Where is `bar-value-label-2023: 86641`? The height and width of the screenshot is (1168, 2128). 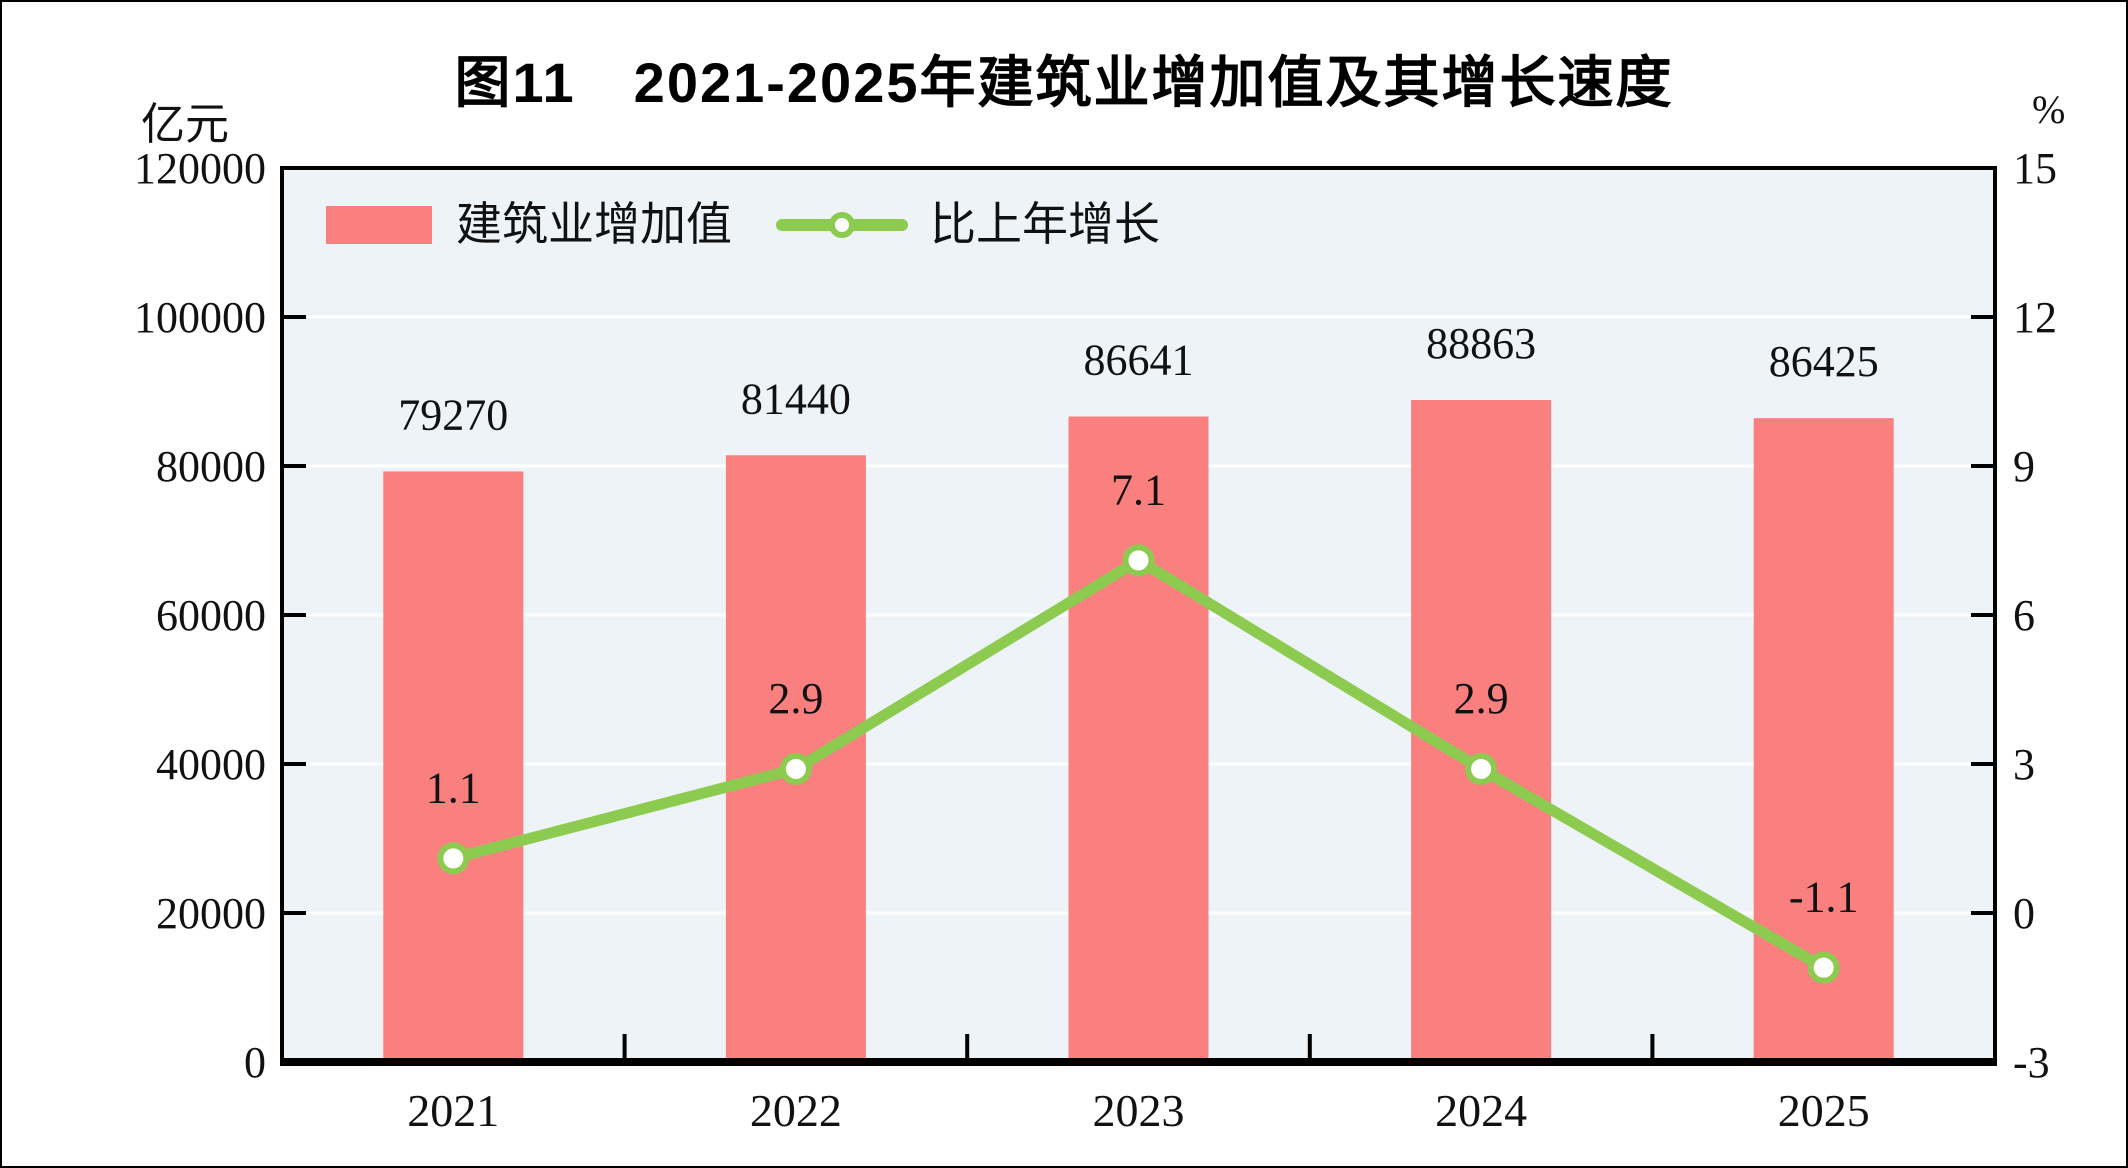 bar-value-label-2023: 86641 is located at coordinates (1139, 360).